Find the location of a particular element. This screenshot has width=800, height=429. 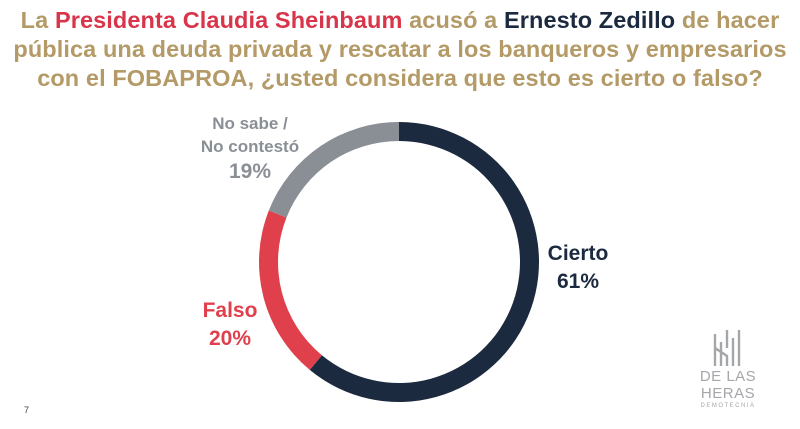

title-highlight-sheinbaum: Presidenta Claudia Sheinbaum is located at coordinates (228, 20).